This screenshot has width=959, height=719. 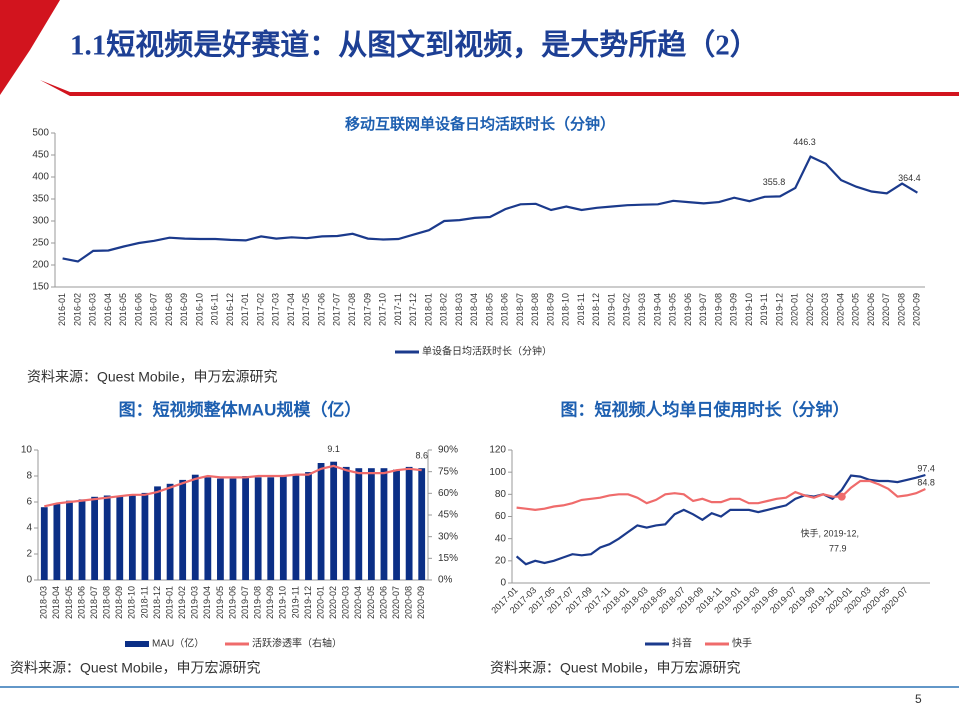 I want to click on y-tick-label: 200, so click(x=40, y=265).